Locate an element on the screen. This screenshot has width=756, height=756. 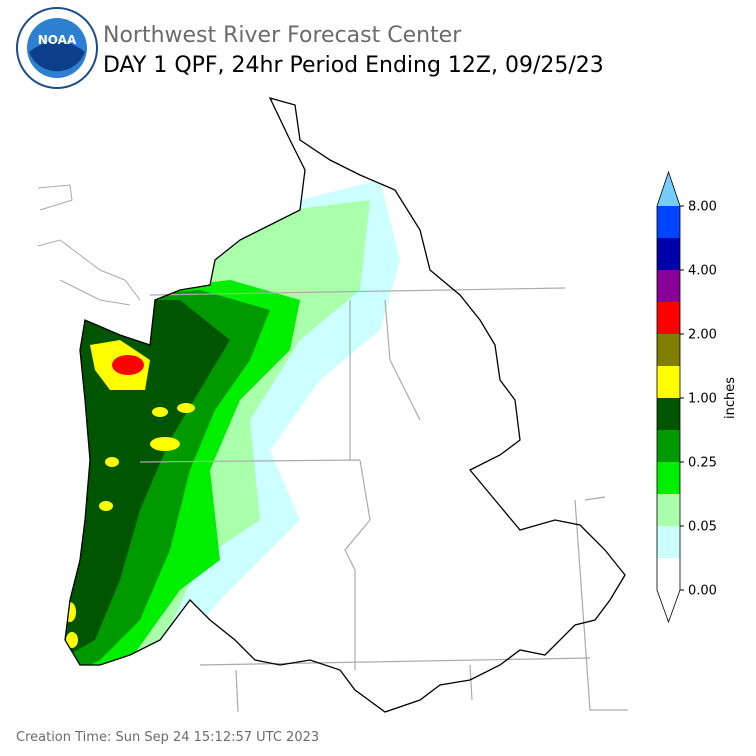
colorbar-tick-label: 4.00 is located at coordinates (702, 271).